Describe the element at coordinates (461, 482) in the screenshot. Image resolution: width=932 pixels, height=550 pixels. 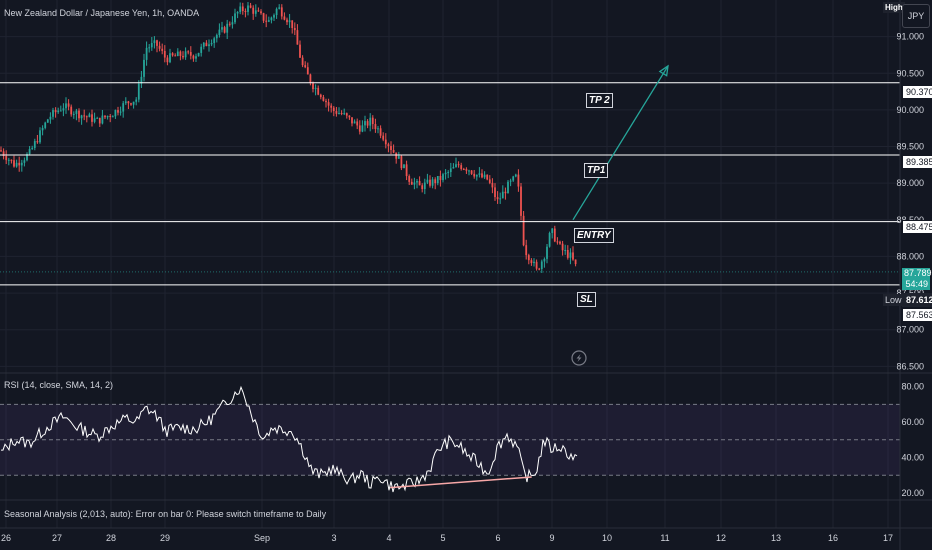
I see `divergence-line` at that location.